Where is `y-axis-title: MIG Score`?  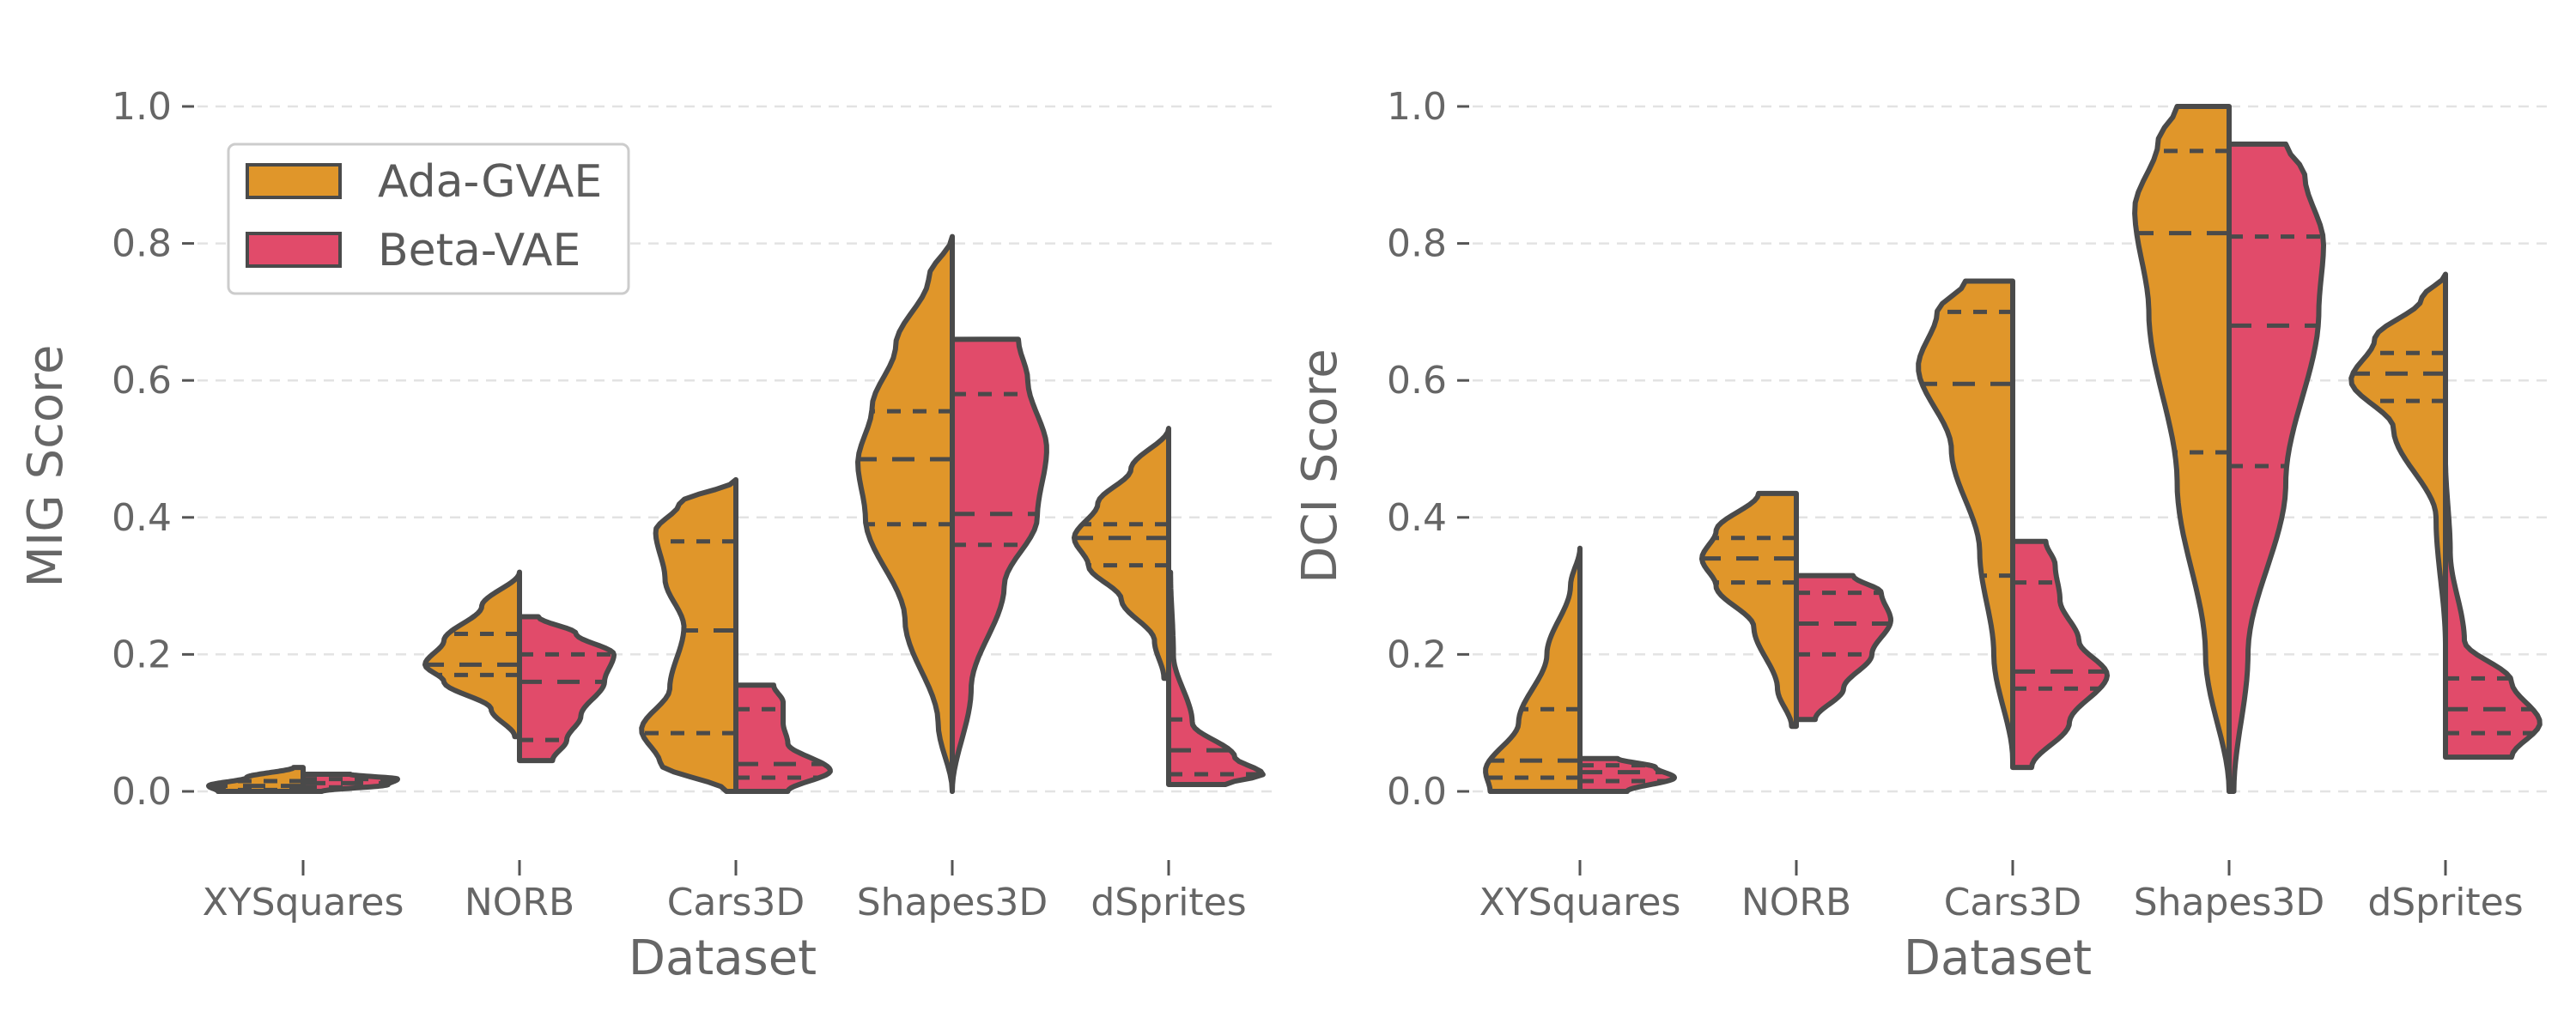 y-axis-title: MIG Score is located at coordinates (46, 466).